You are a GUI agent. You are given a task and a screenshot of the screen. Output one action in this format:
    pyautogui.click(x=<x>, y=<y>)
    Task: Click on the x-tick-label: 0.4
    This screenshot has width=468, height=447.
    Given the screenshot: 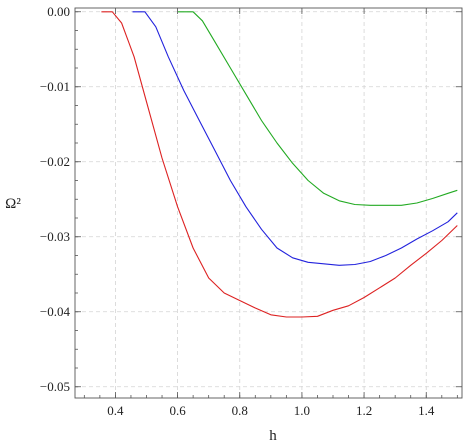 What is the action you would take?
    pyautogui.click(x=115, y=410)
    